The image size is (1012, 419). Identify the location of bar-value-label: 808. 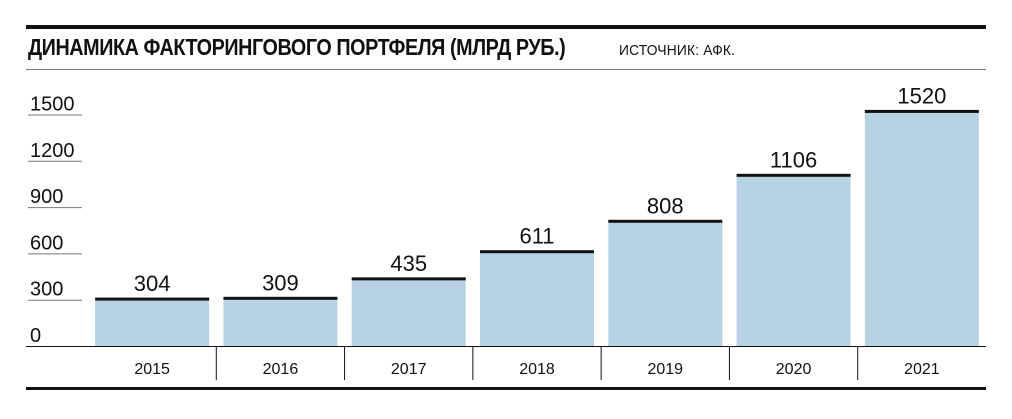
(665, 205).